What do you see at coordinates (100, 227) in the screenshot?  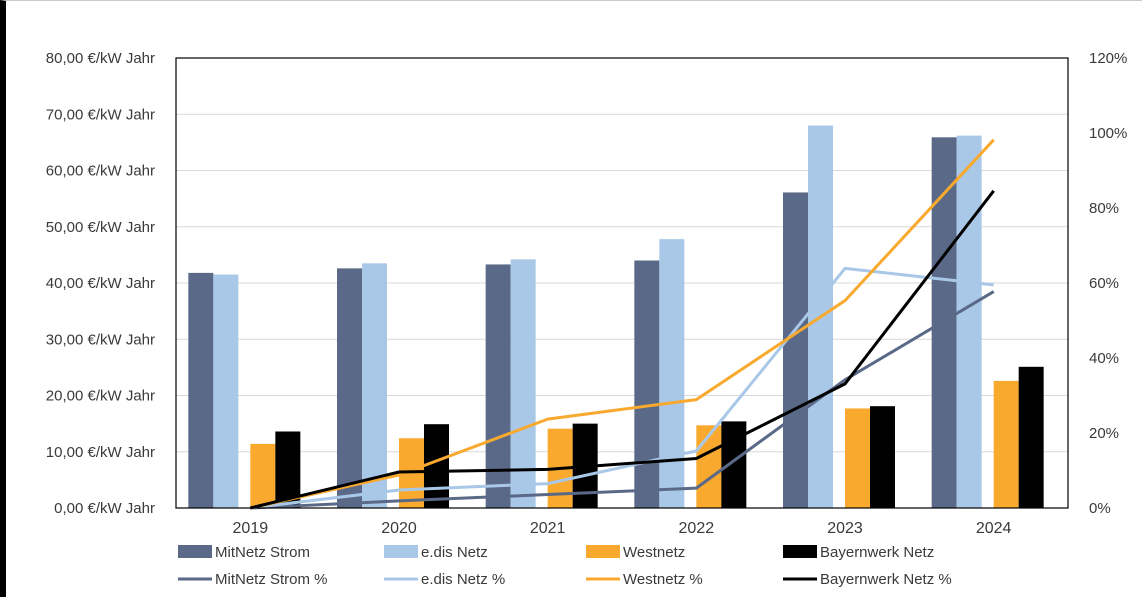 I see `left-tick-label: 50,00 €/kW Jahr` at bounding box center [100, 227].